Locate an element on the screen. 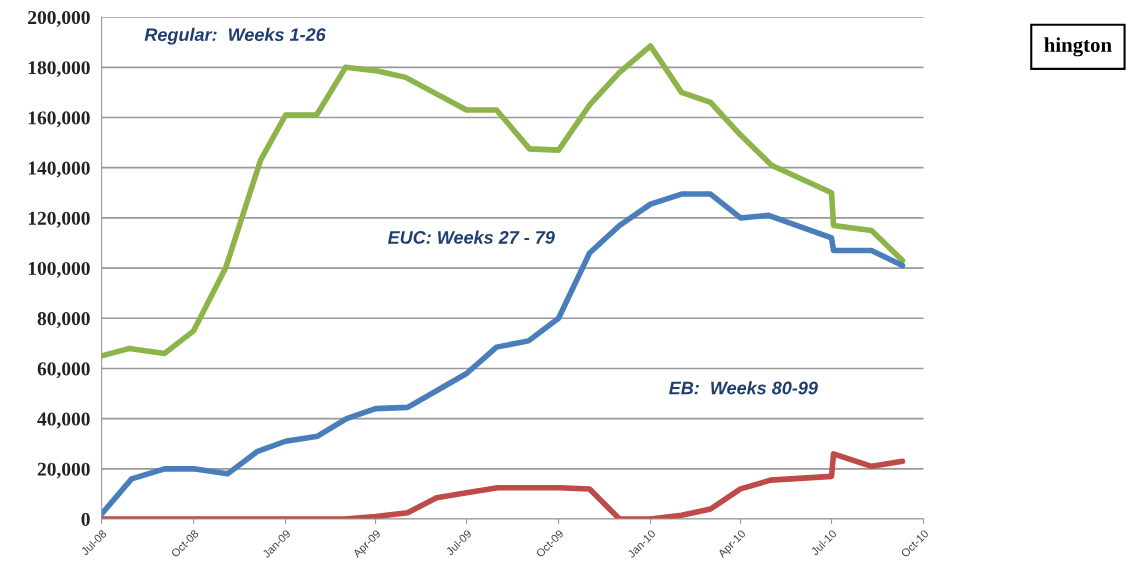 Image resolution: width=1129 pixels, height=571 pixels. y-tick-label: 200,000 is located at coordinates (59, 18).